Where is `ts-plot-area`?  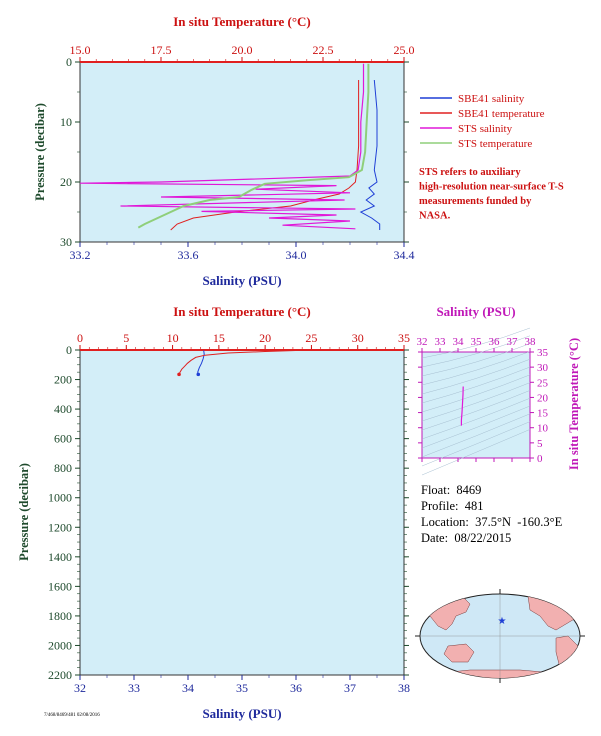 ts-plot-area is located at coordinates (476, 405).